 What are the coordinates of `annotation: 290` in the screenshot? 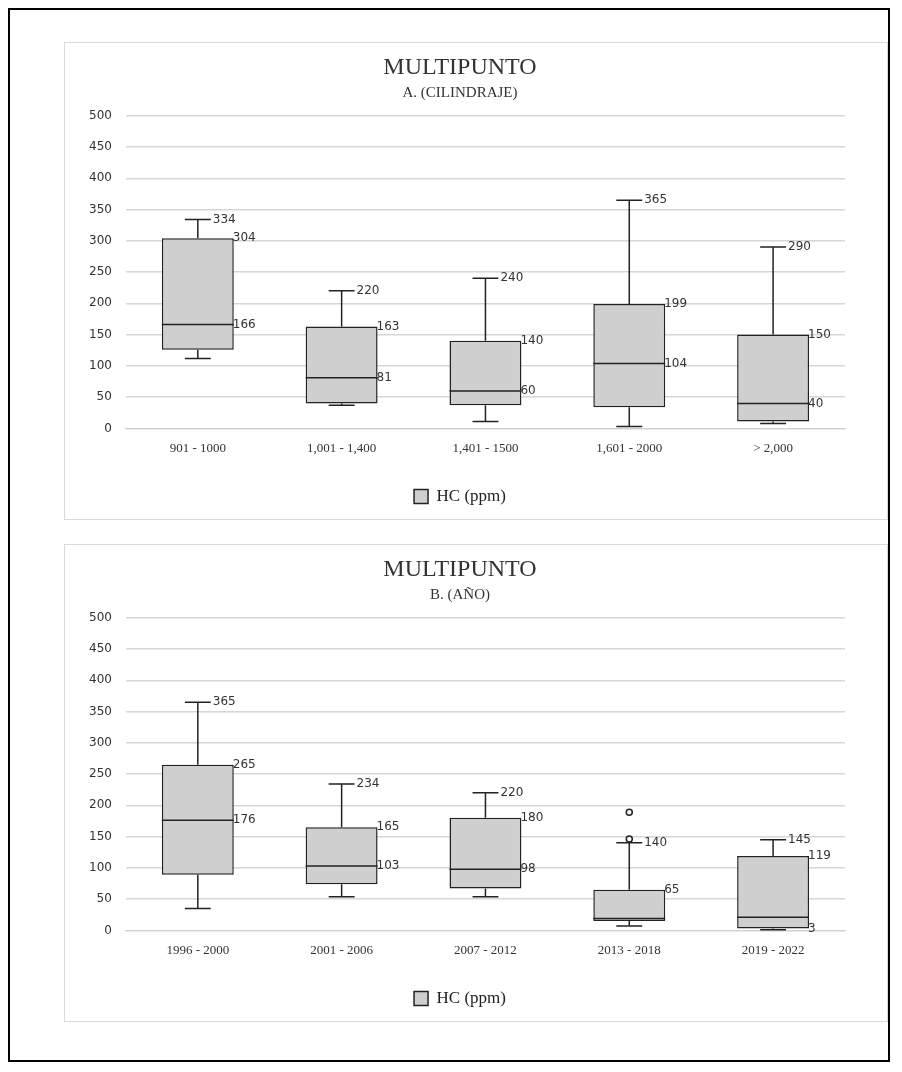 It's located at (799, 246).